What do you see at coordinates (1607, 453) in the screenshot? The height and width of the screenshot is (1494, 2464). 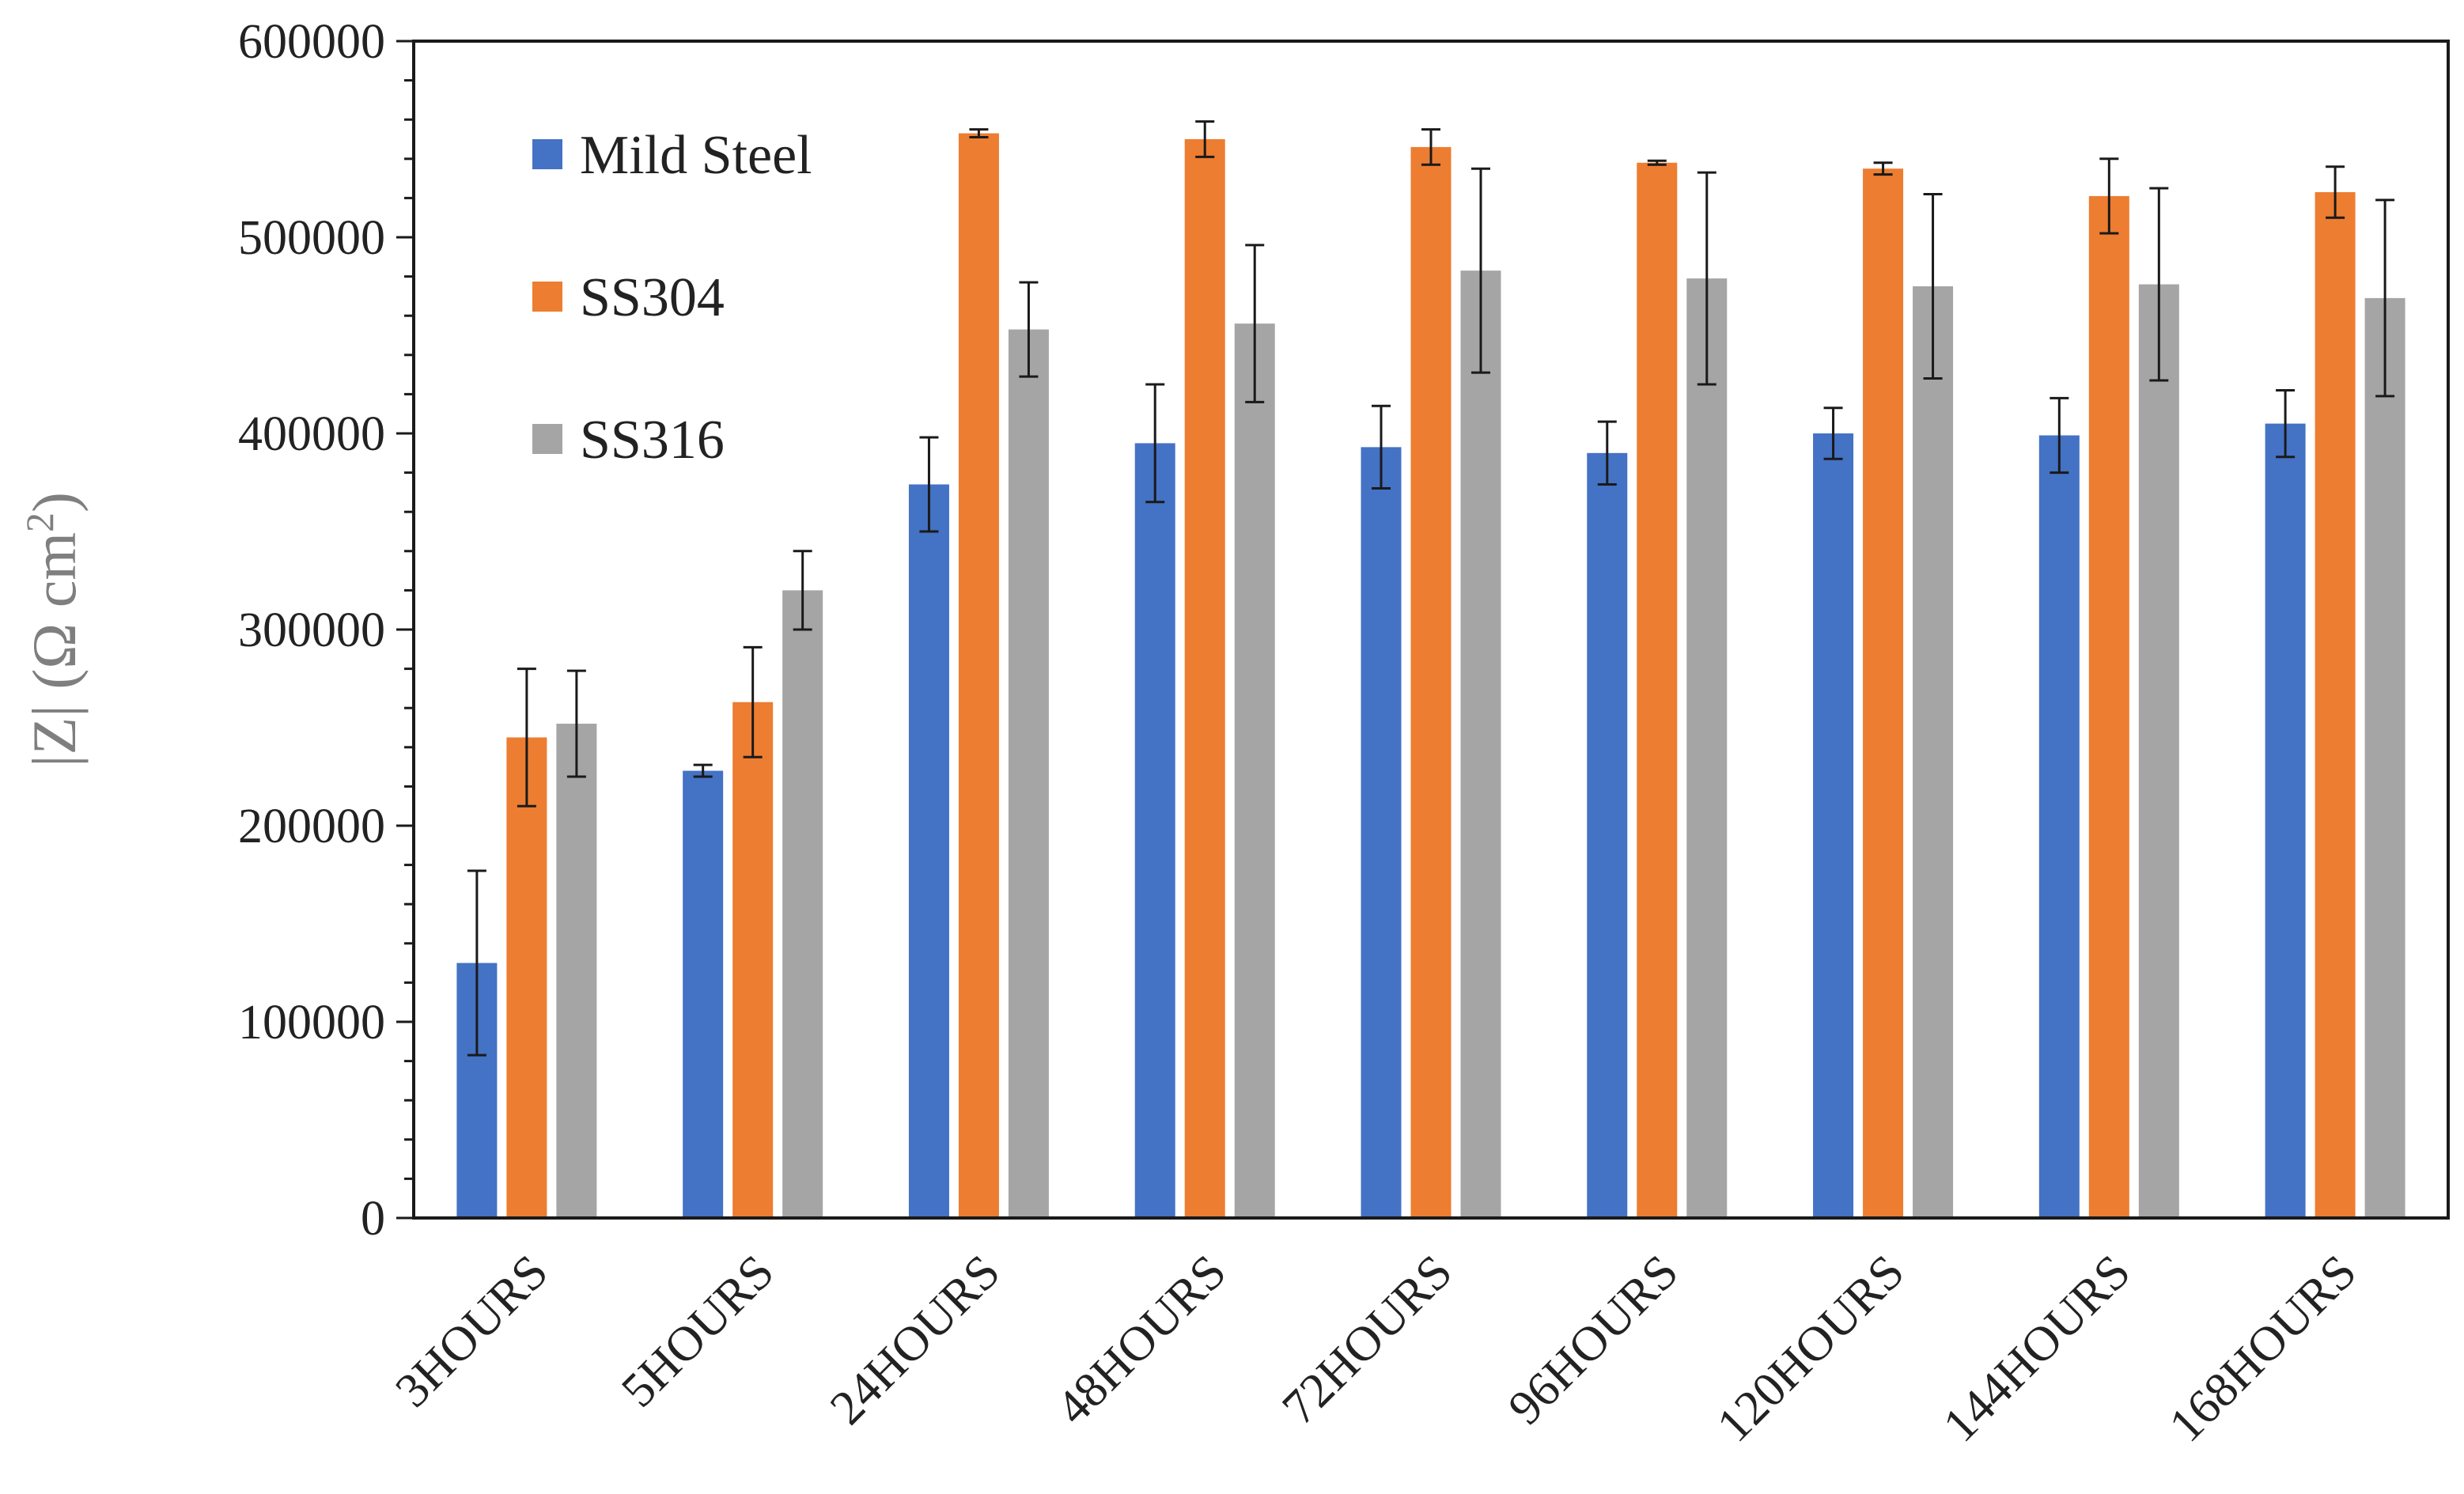 I see `error-bar-mild-steel-96hours` at bounding box center [1607, 453].